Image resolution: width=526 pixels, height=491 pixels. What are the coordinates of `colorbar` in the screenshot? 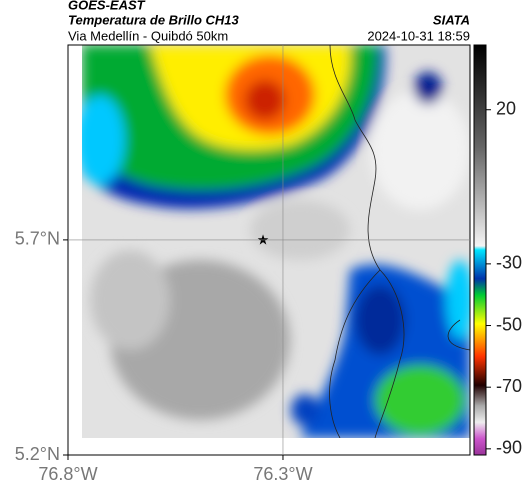 It's located at (480, 250).